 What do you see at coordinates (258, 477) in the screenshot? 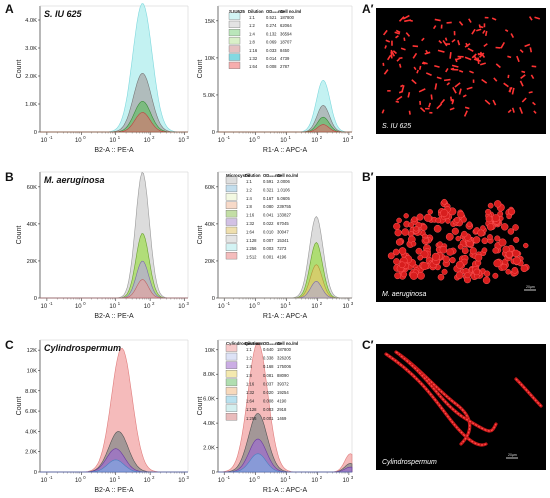
I see `x-tick-exponent: 0` at bounding box center [258, 477].